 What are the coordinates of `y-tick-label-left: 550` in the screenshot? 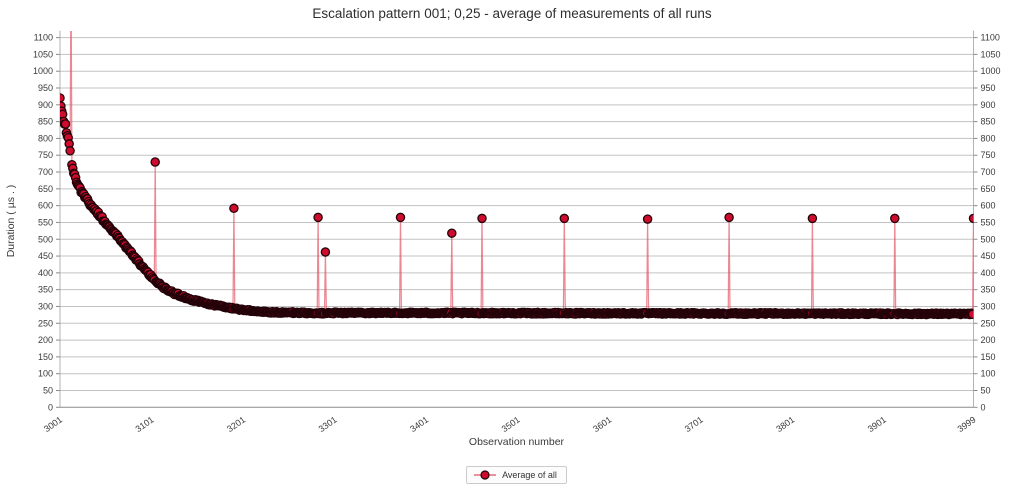 It's located at (45, 222).